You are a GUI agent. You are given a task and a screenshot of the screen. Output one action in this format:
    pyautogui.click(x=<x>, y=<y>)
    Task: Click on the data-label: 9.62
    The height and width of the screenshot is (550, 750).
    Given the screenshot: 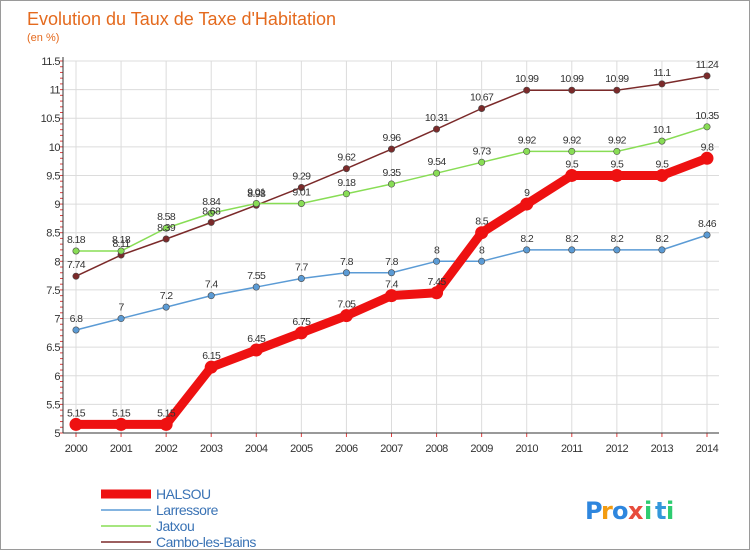 What is the action you would take?
    pyautogui.click(x=346, y=158)
    